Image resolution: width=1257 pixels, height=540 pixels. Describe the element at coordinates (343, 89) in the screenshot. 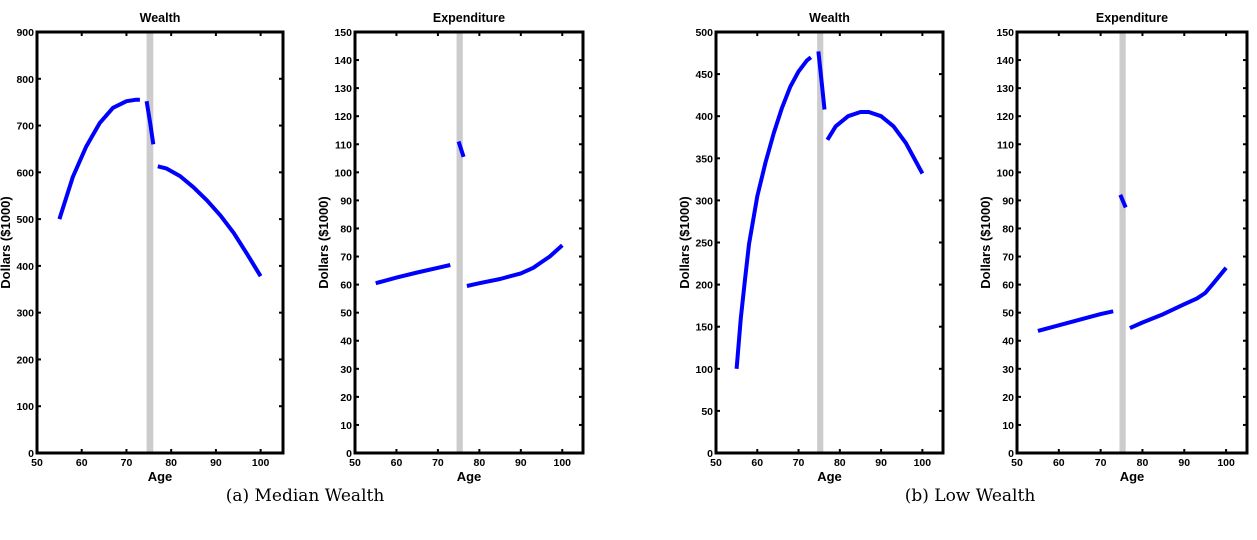

I see `median-expenditure-y-tick-label: 130` at that location.